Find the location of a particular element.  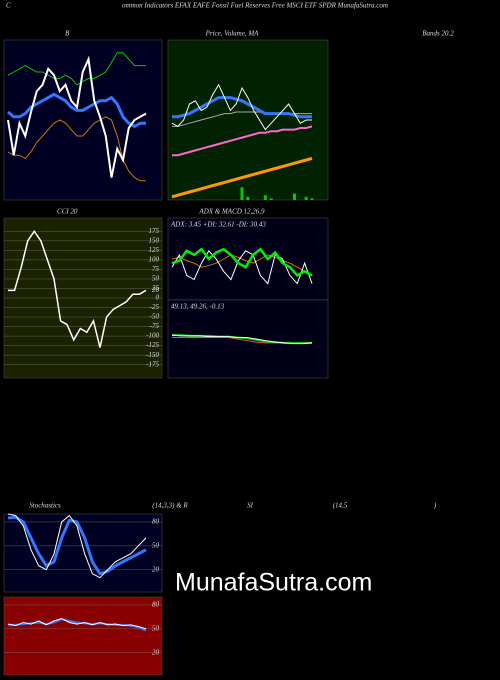

y-tick-label: 150 is located at coordinates (154, 240).